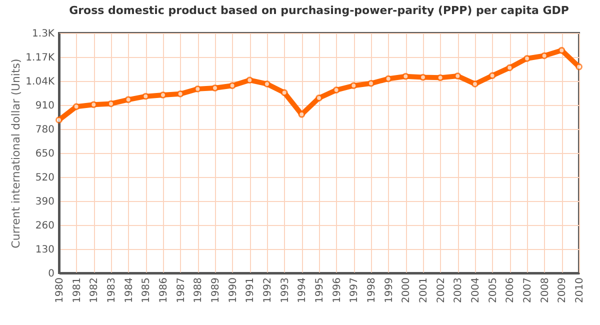  Describe the element at coordinates (250, 290) in the screenshot. I see `x-tick-label: 1991` at that location.